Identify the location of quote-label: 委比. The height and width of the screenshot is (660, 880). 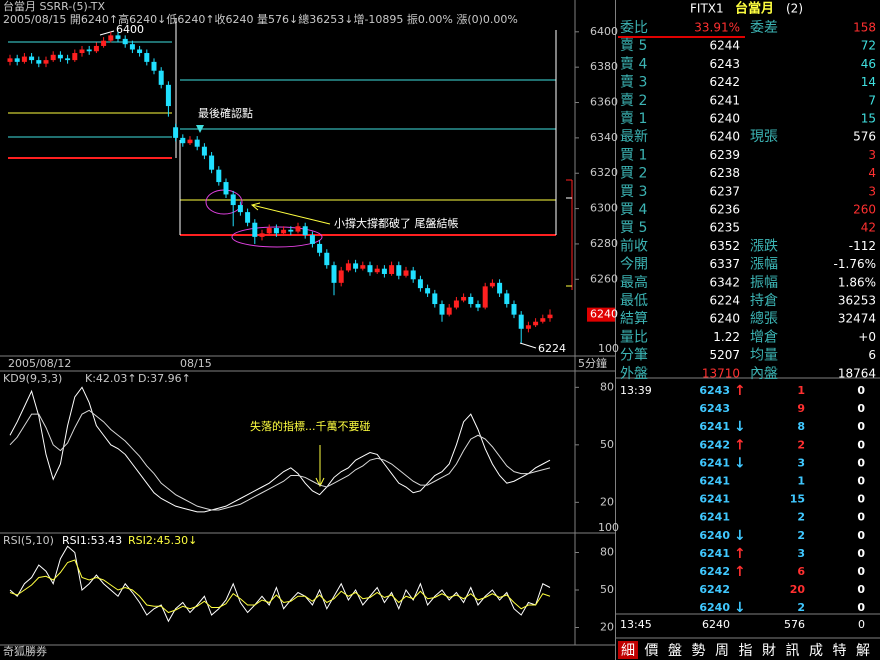
(634, 28).